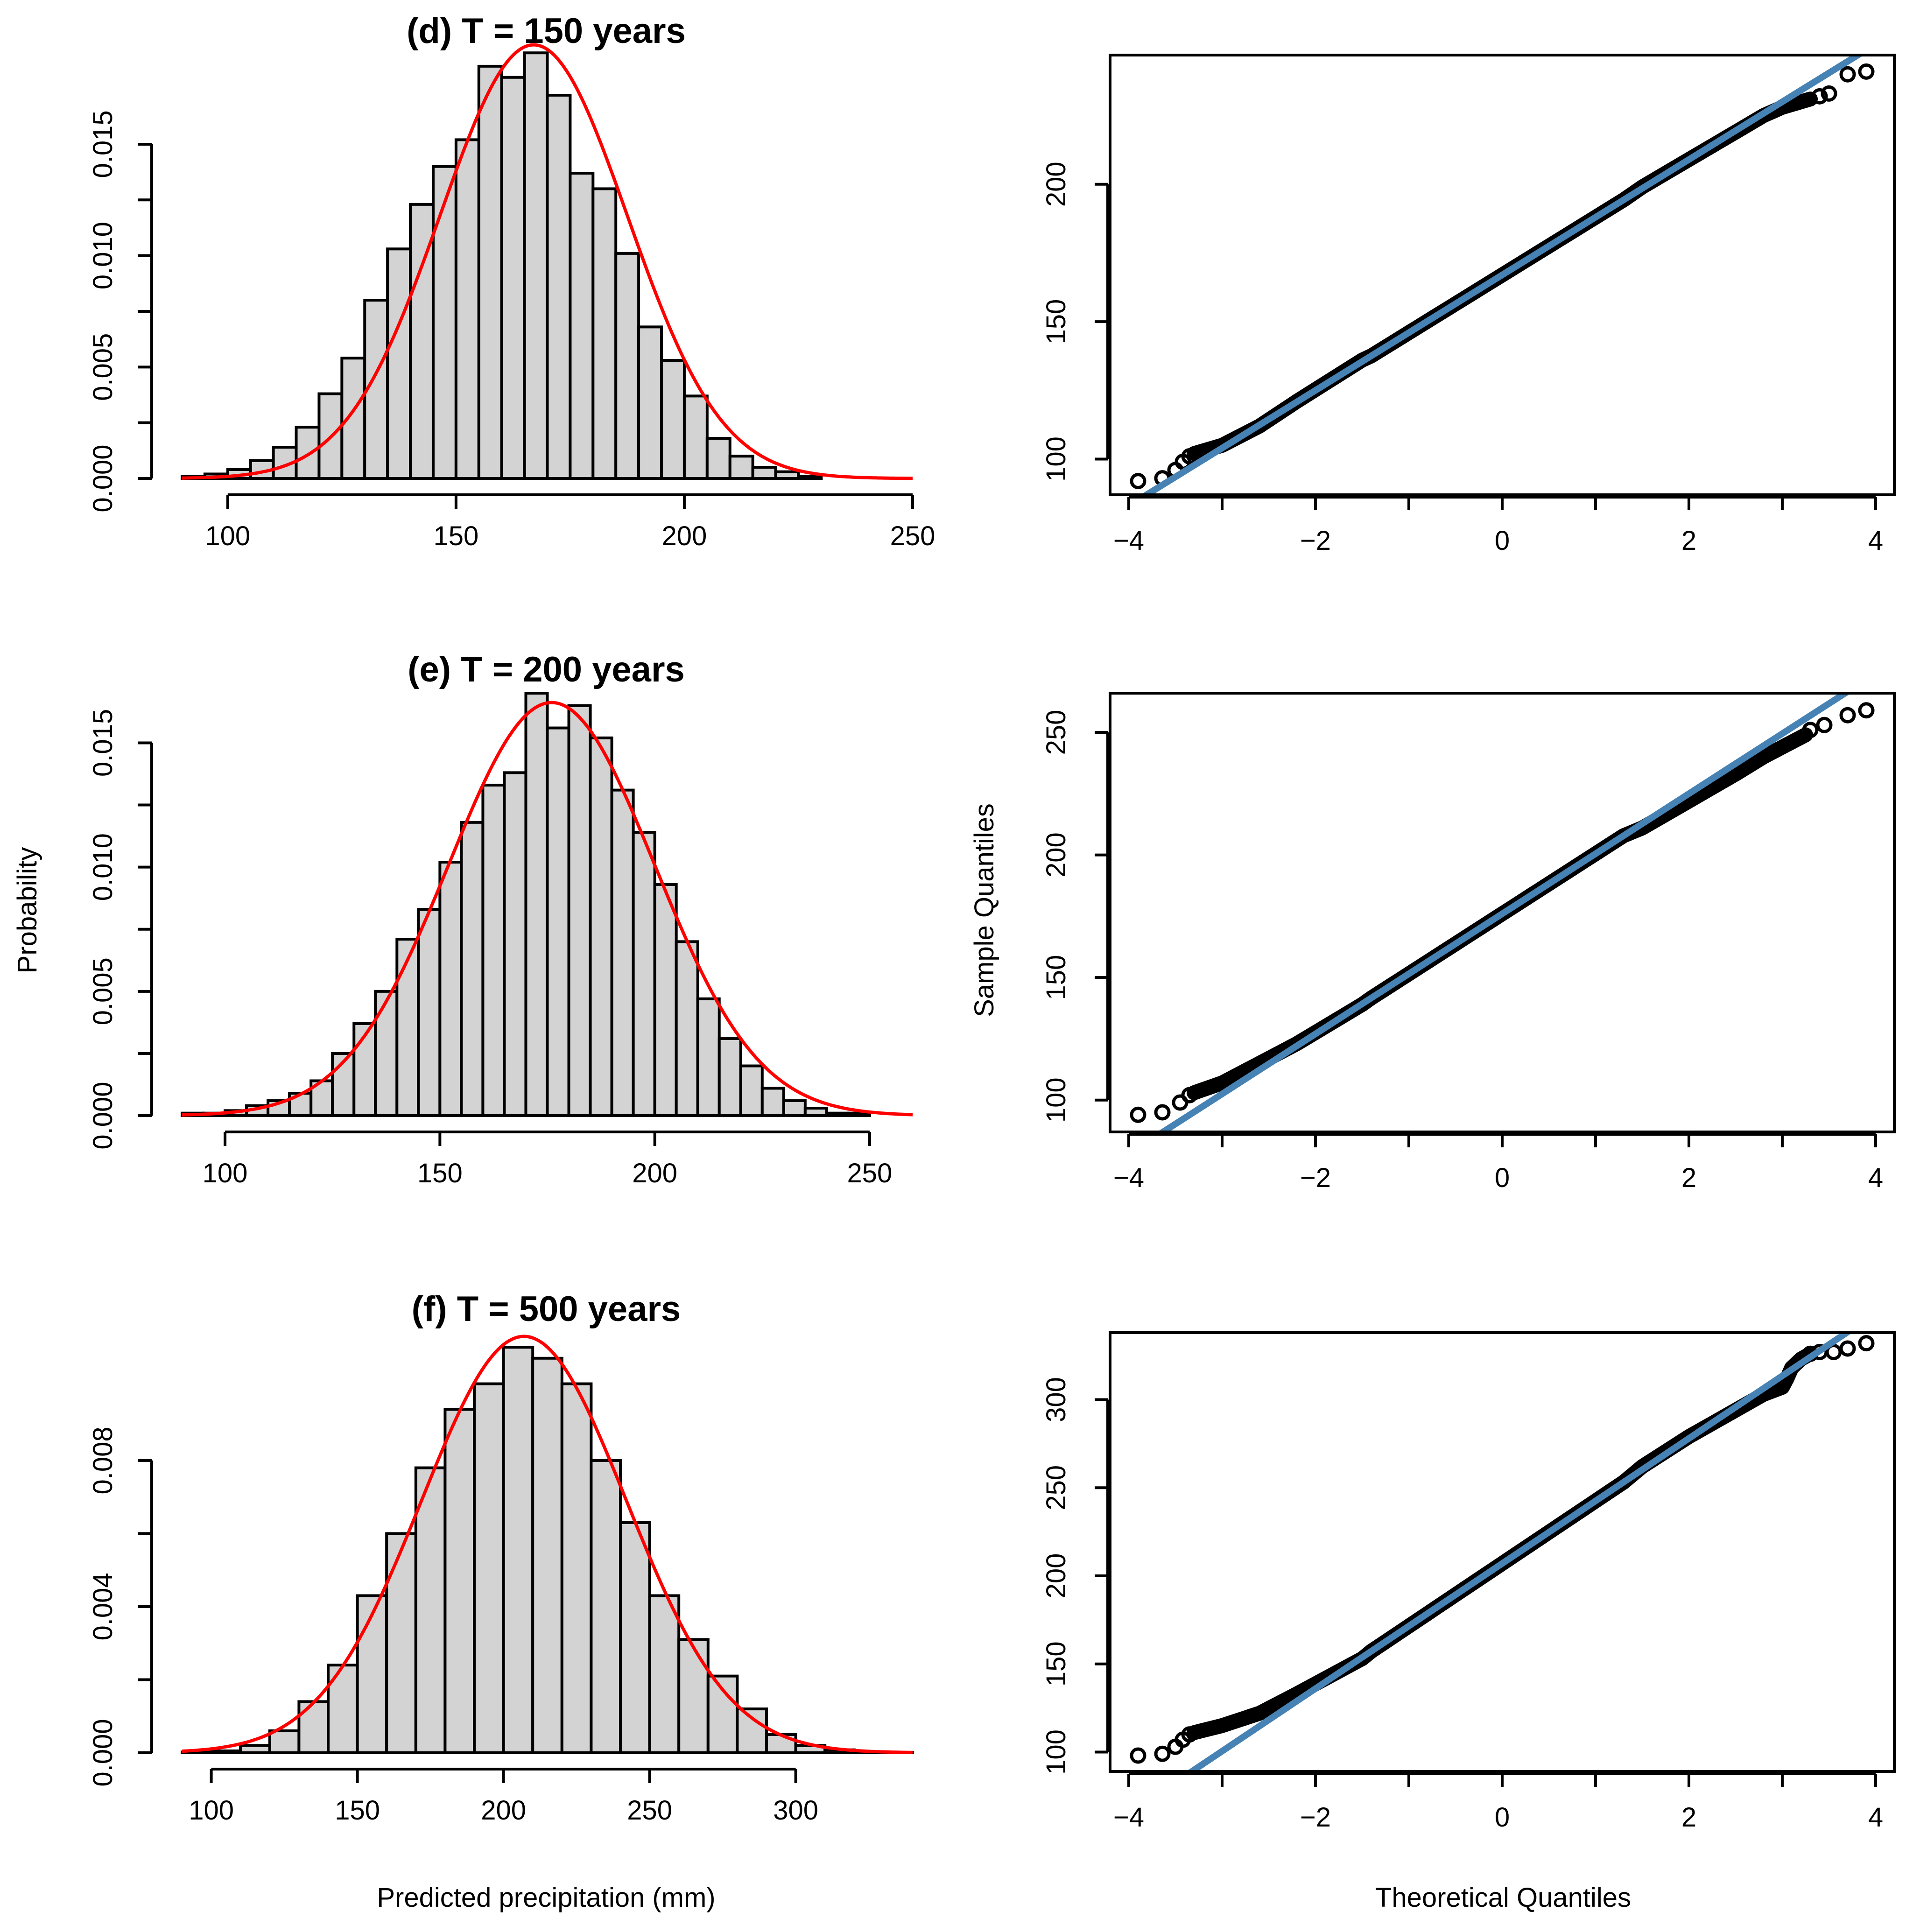 The width and height of the screenshot is (1920, 1932). What do you see at coordinates (1502, 1178) in the screenshot?
I see `x-tick-label: 0` at bounding box center [1502, 1178].